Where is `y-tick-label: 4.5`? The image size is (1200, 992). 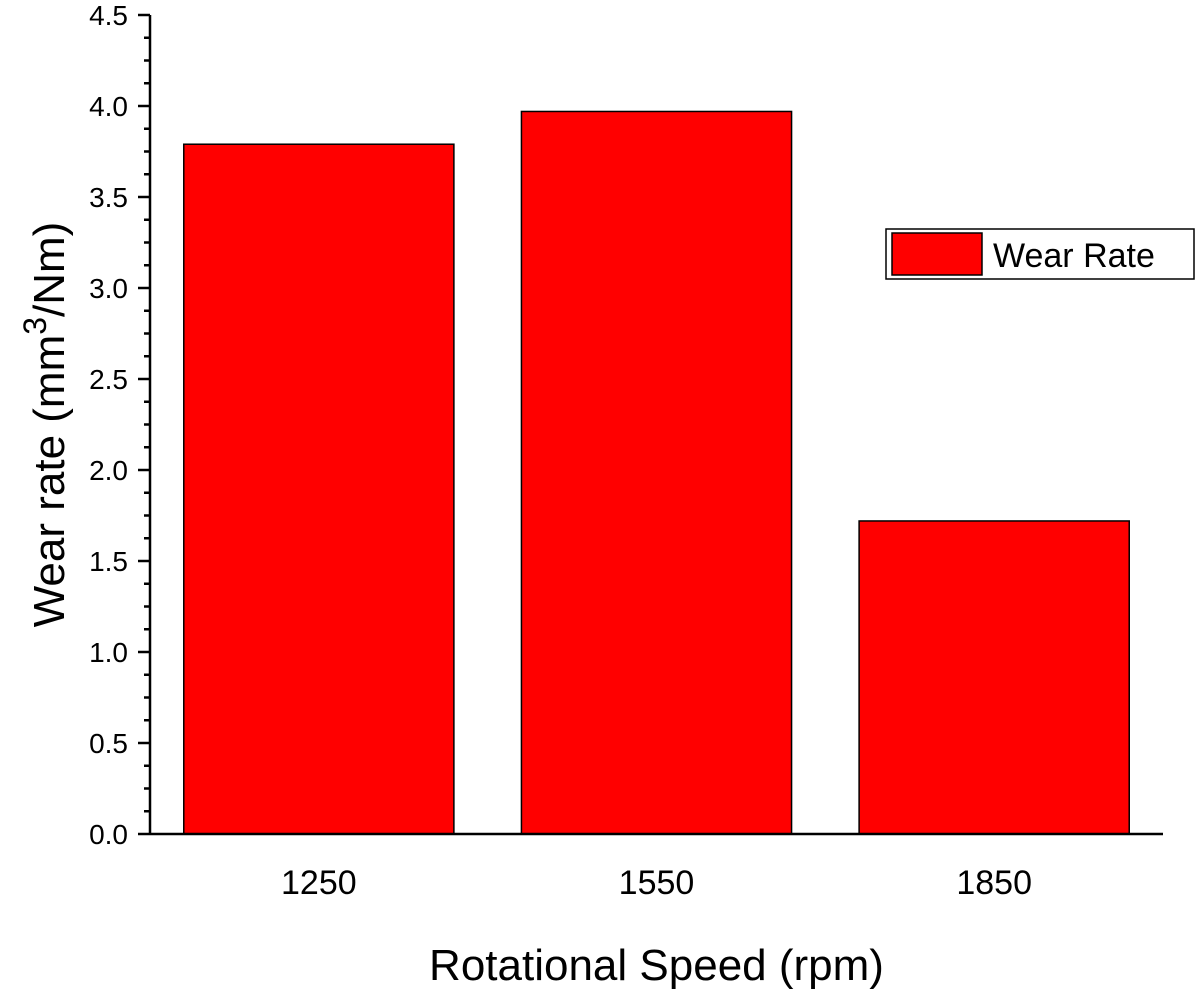
y-tick-label: 4.5 is located at coordinates (108, 15).